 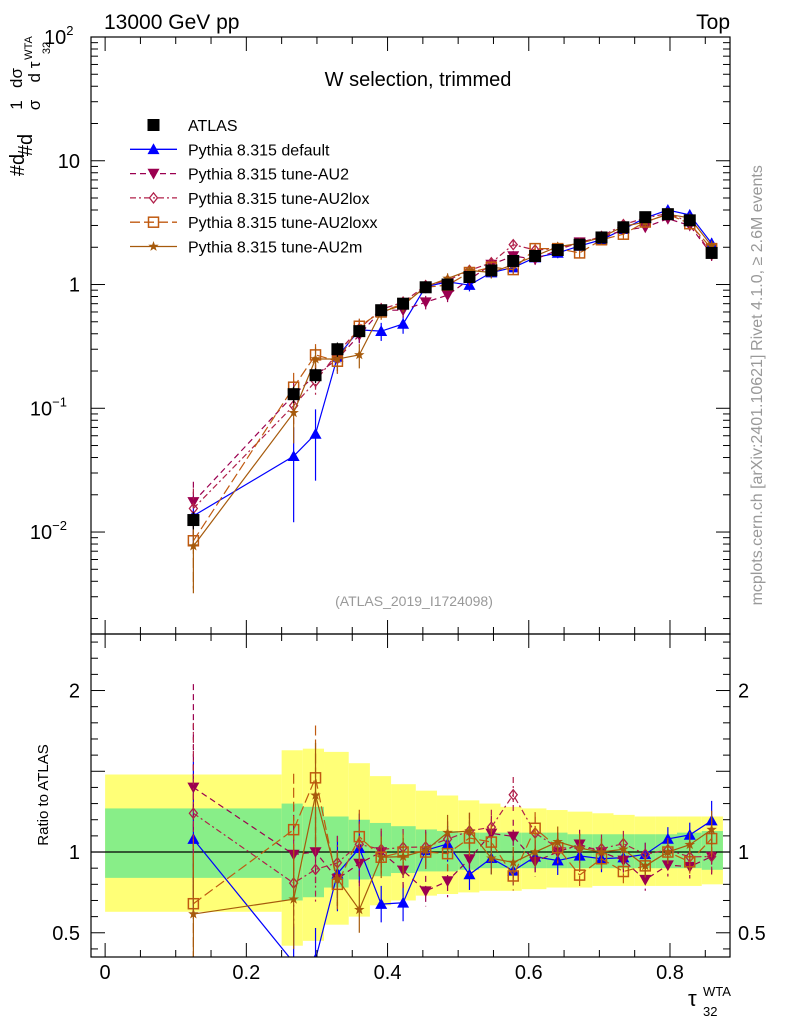 I want to click on x-tick-label: 0.2, so click(x=246, y=973).